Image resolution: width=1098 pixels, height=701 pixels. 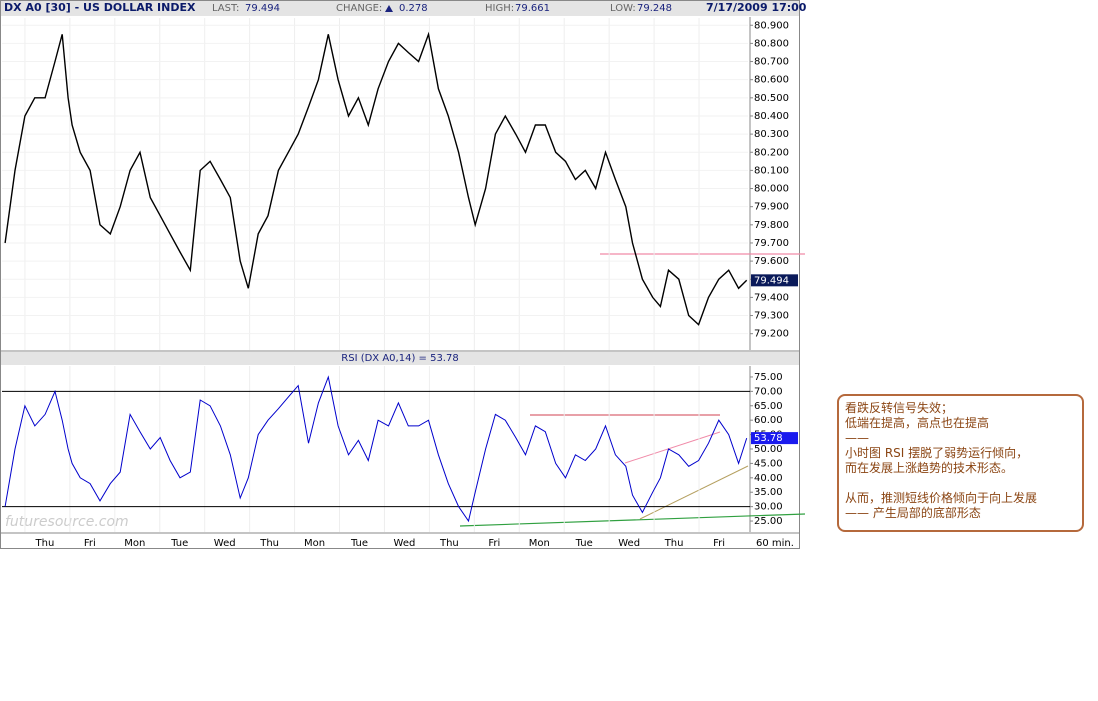 I want to click on datetime: 7/17/2009 17:00, so click(x=756, y=7).